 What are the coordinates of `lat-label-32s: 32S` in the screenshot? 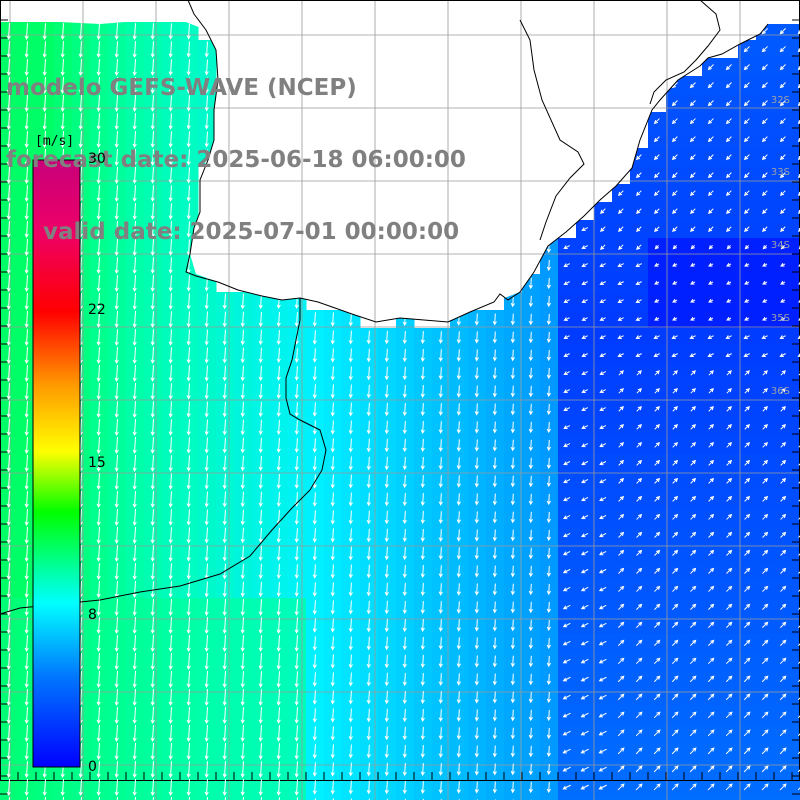 It's located at (780, 100).